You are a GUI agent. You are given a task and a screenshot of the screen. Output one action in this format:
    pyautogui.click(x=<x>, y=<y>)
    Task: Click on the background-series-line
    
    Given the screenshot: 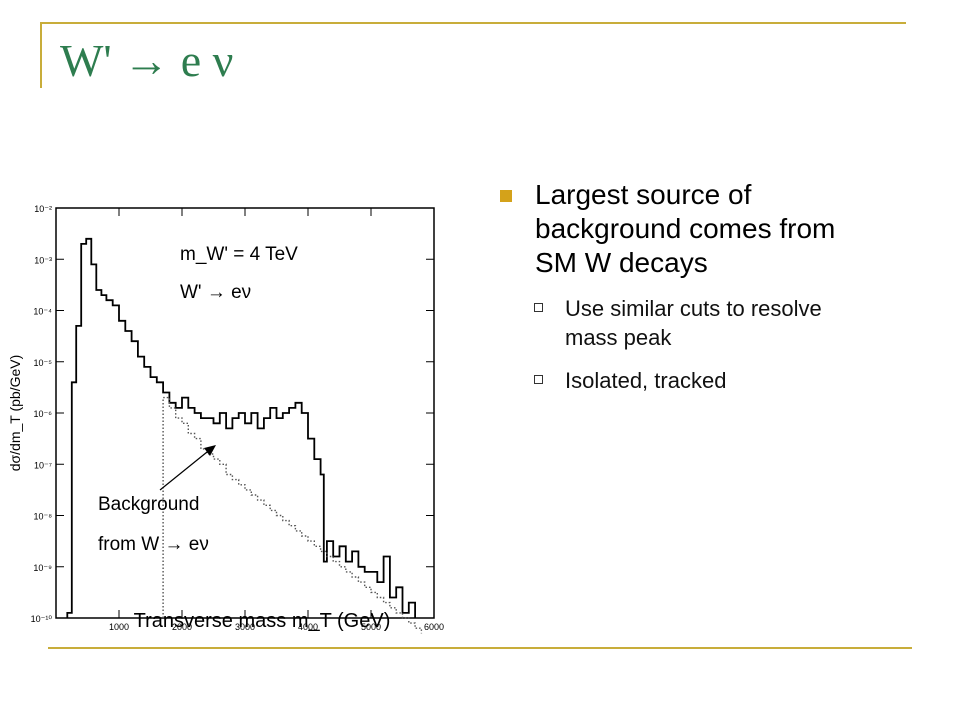 What is the action you would take?
    pyautogui.click(x=292, y=515)
    